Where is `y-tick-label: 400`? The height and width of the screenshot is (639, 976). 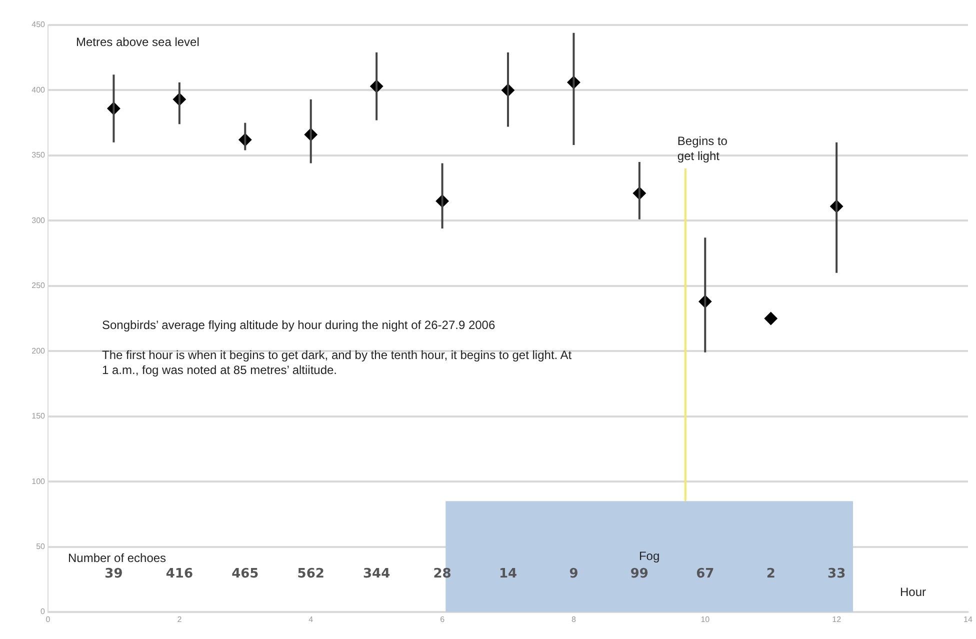 y-tick-label: 400 is located at coordinates (39, 89).